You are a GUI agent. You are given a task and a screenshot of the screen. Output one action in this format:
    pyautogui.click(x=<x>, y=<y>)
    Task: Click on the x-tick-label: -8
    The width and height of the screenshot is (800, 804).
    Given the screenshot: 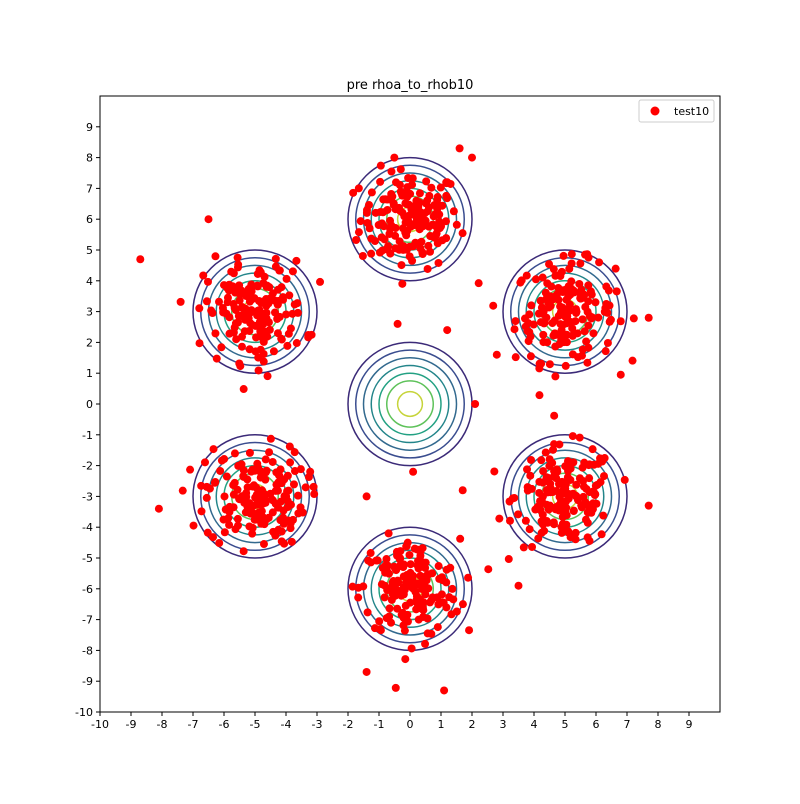 What is the action you would take?
    pyautogui.click(x=162, y=724)
    